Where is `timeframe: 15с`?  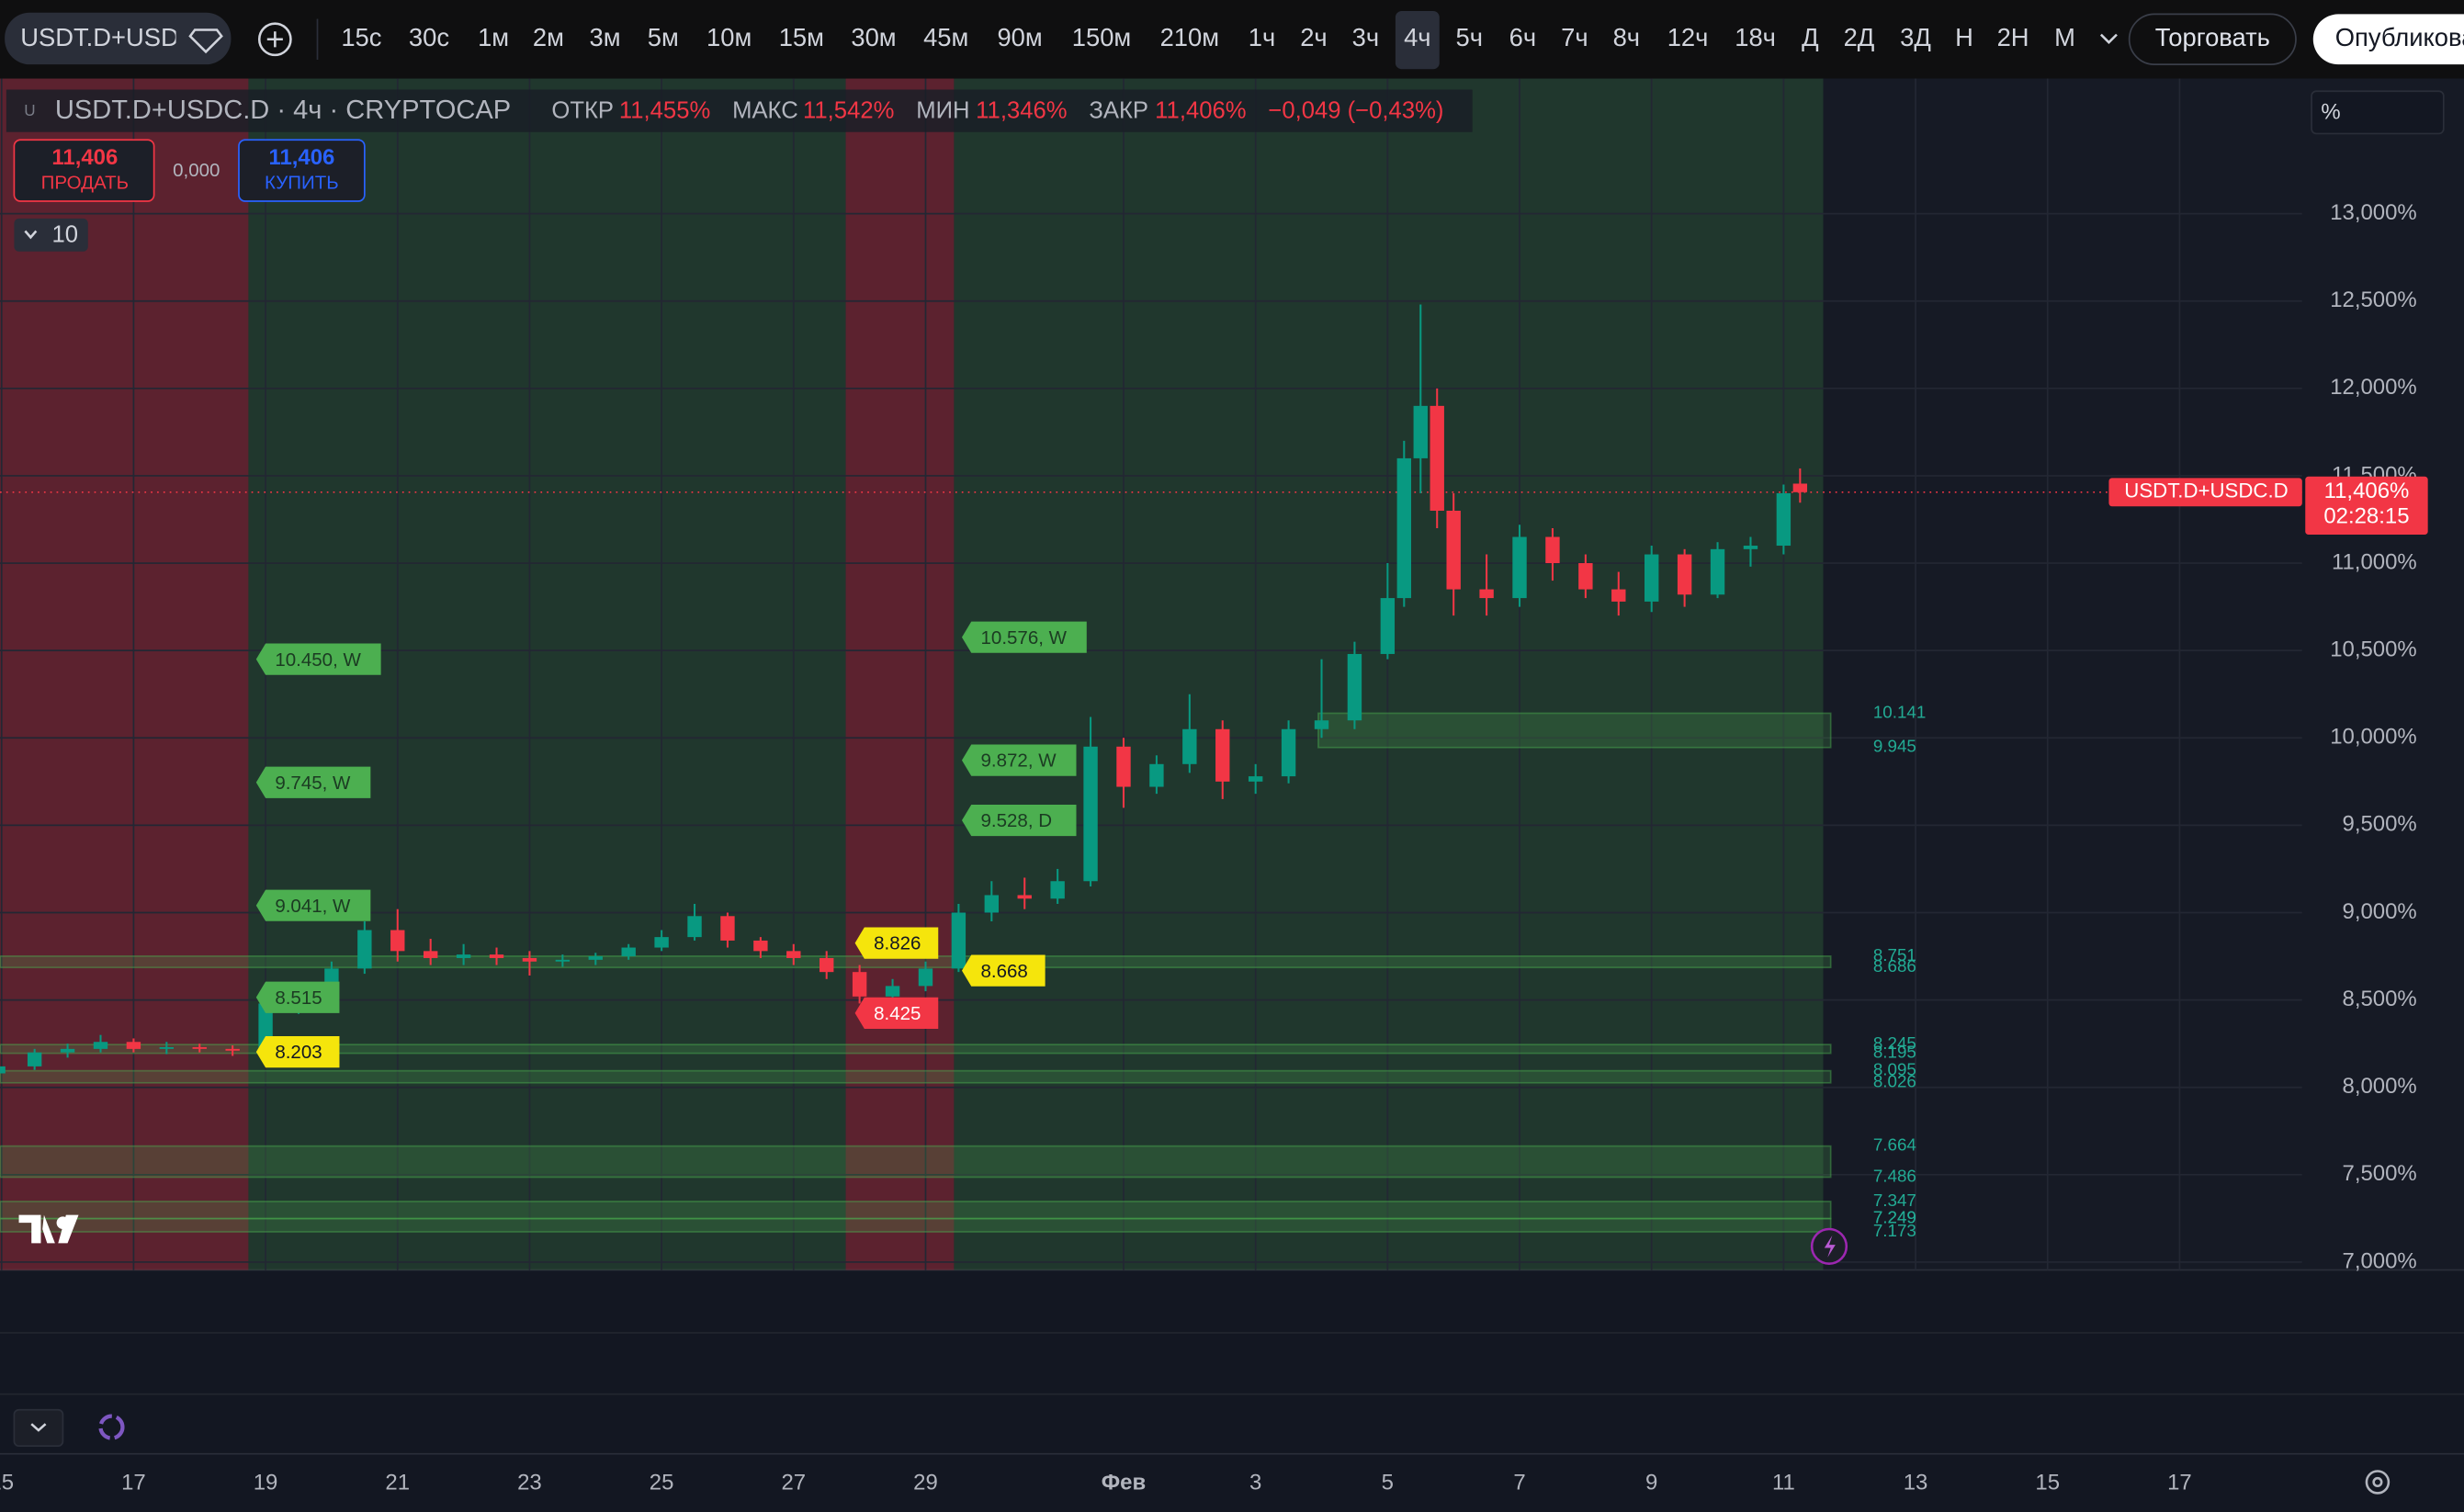 timeframe: 15с is located at coordinates (361, 37).